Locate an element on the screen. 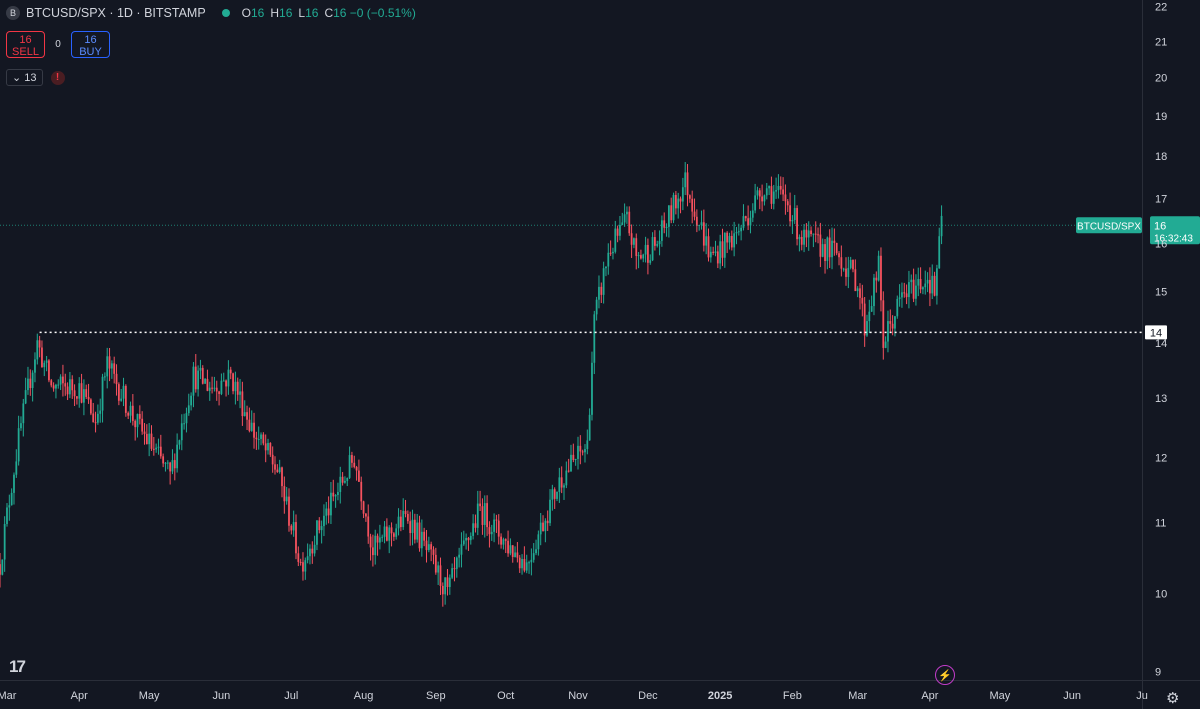  gear-icon: ⚙ is located at coordinates (1173, 698).